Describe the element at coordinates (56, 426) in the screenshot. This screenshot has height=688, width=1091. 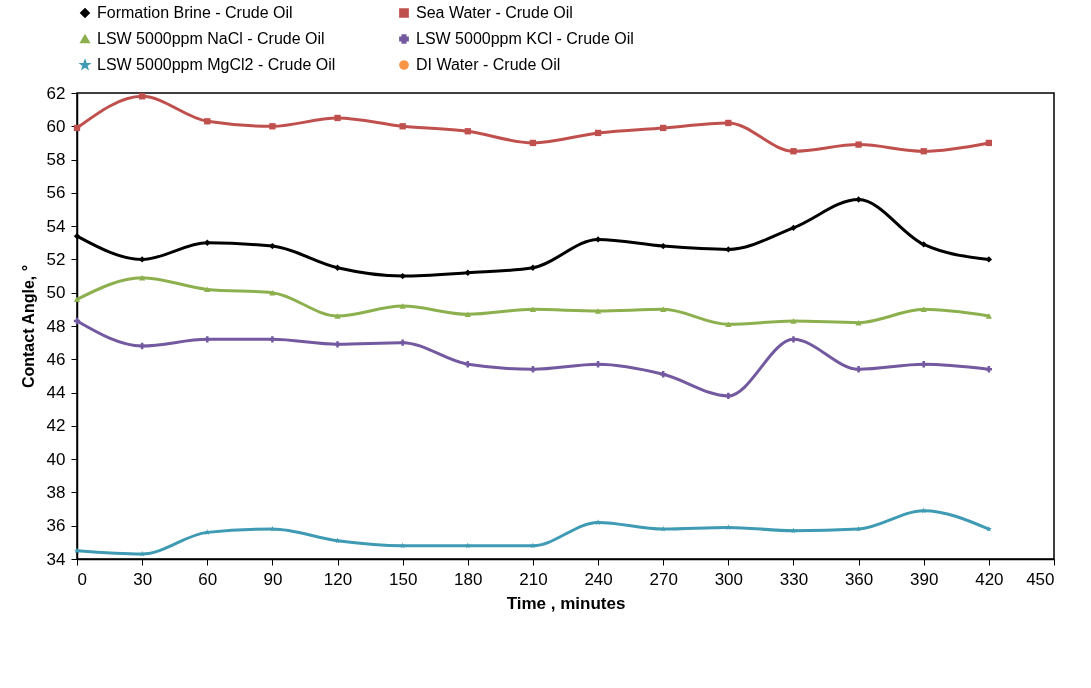
I see `y-tick-label: 42` at that location.